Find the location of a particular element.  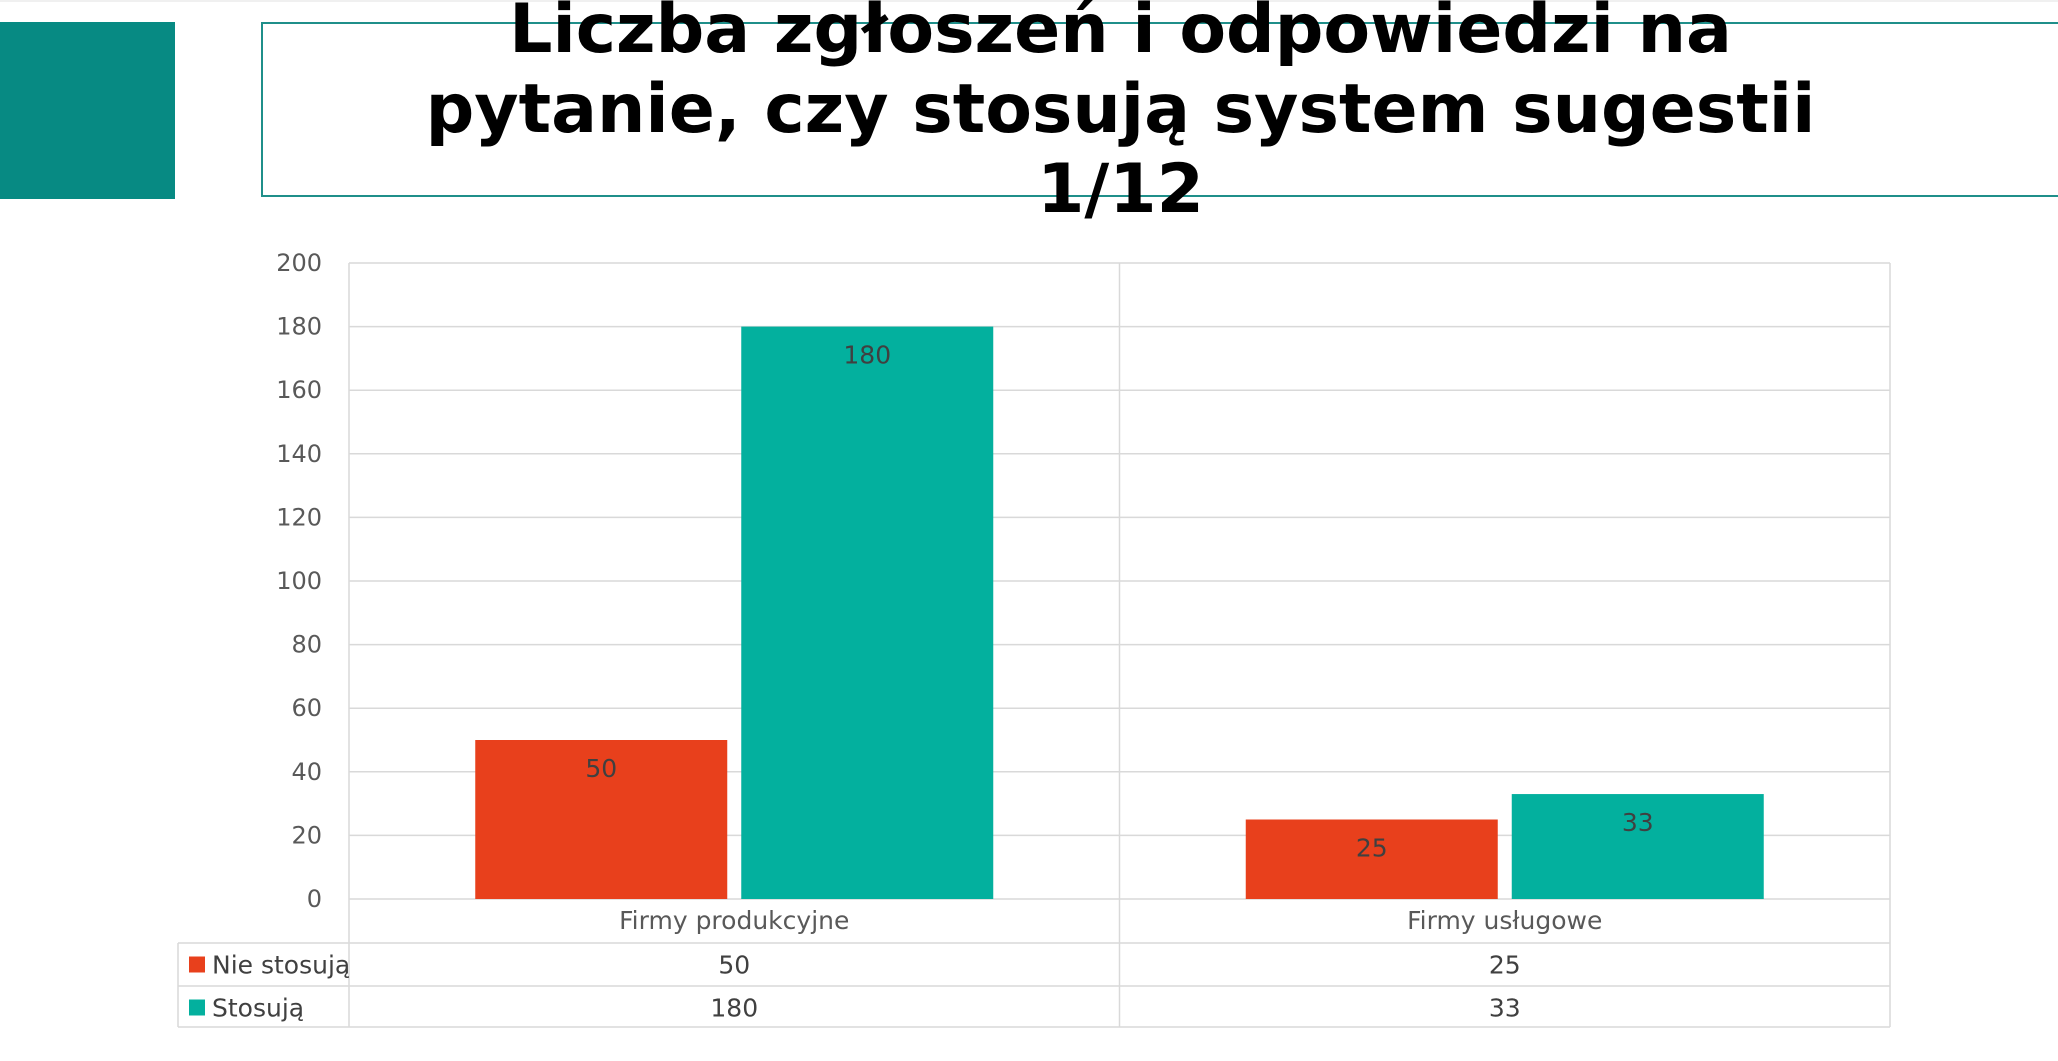

y-tick-label: 20 is located at coordinates (306, 835).